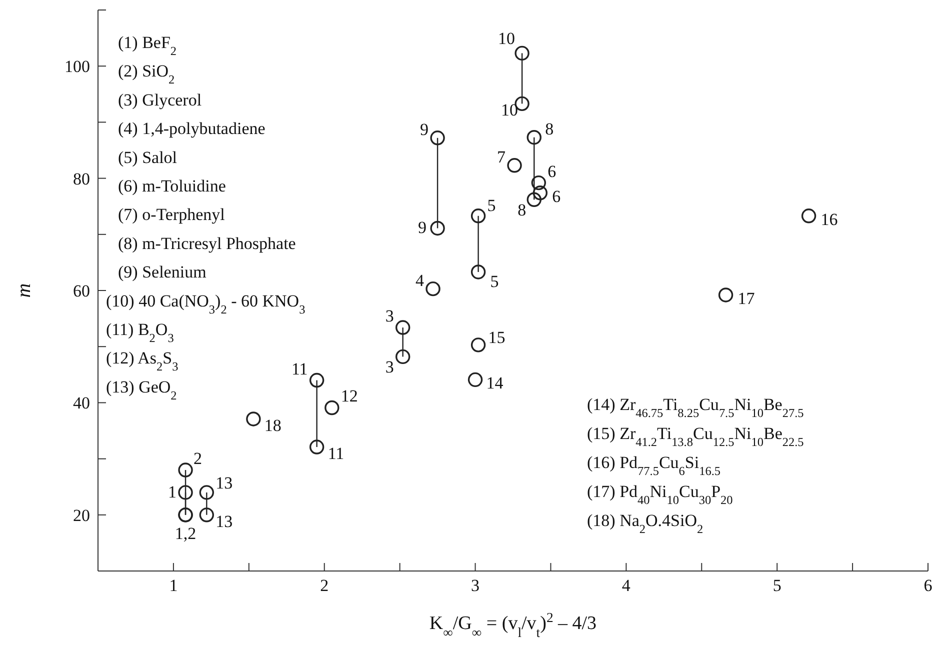 The height and width of the screenshot is (649, 932). What do you see at coordinates (626, 586) in the screenshot?
I see `x-tick-label: 4` at bounding box center [626, 586].